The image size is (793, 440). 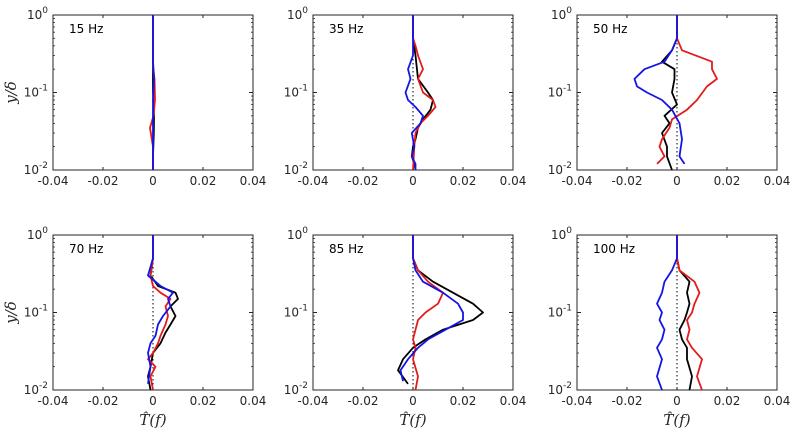 I want to click on subplot-100-hz: -0.04 -0.02 0 0.02 0.04 10⁻² 10⁻¹ 10⁰ 100 Hz, so click(x=669, y=317).